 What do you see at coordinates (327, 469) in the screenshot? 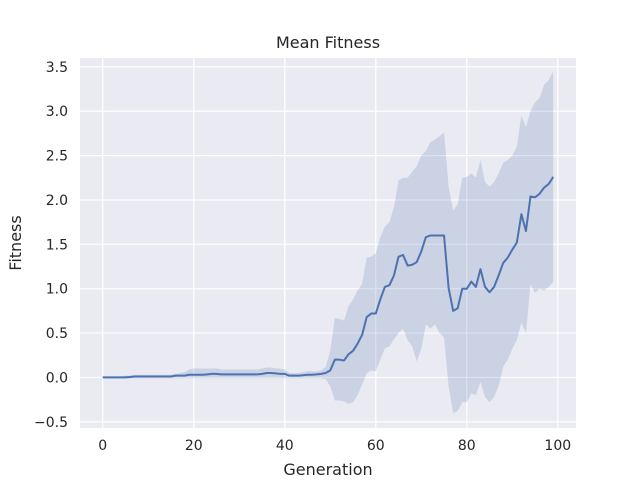
I see `x-axis-label: Generation` at bounding box center [327, 469].